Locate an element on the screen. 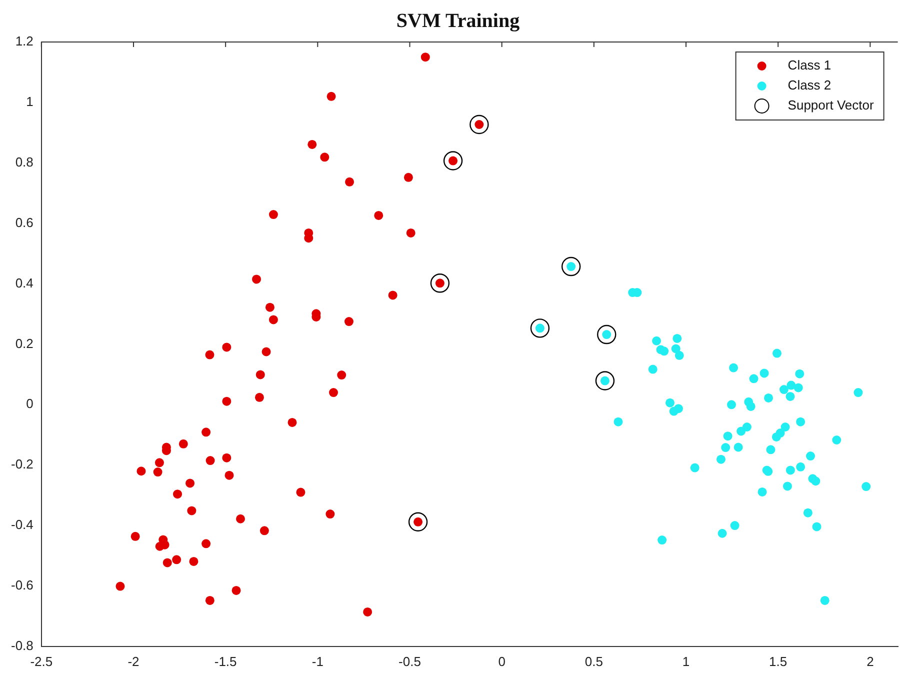 The image size is (916, 685). y-tick-label: 0.6 is located at coordinates (24, 222).